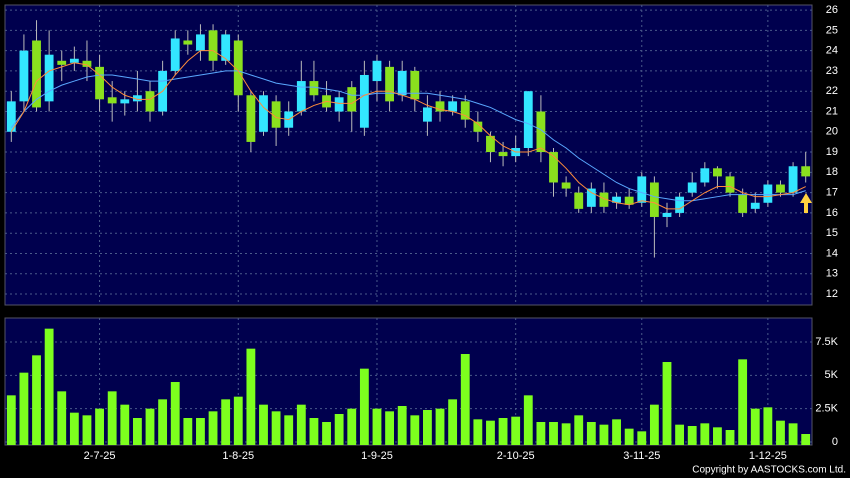 The image size is (850, 478). I want to click on copyright: Copyright by AASTOCKS.com Ltd., so click(769, 470).